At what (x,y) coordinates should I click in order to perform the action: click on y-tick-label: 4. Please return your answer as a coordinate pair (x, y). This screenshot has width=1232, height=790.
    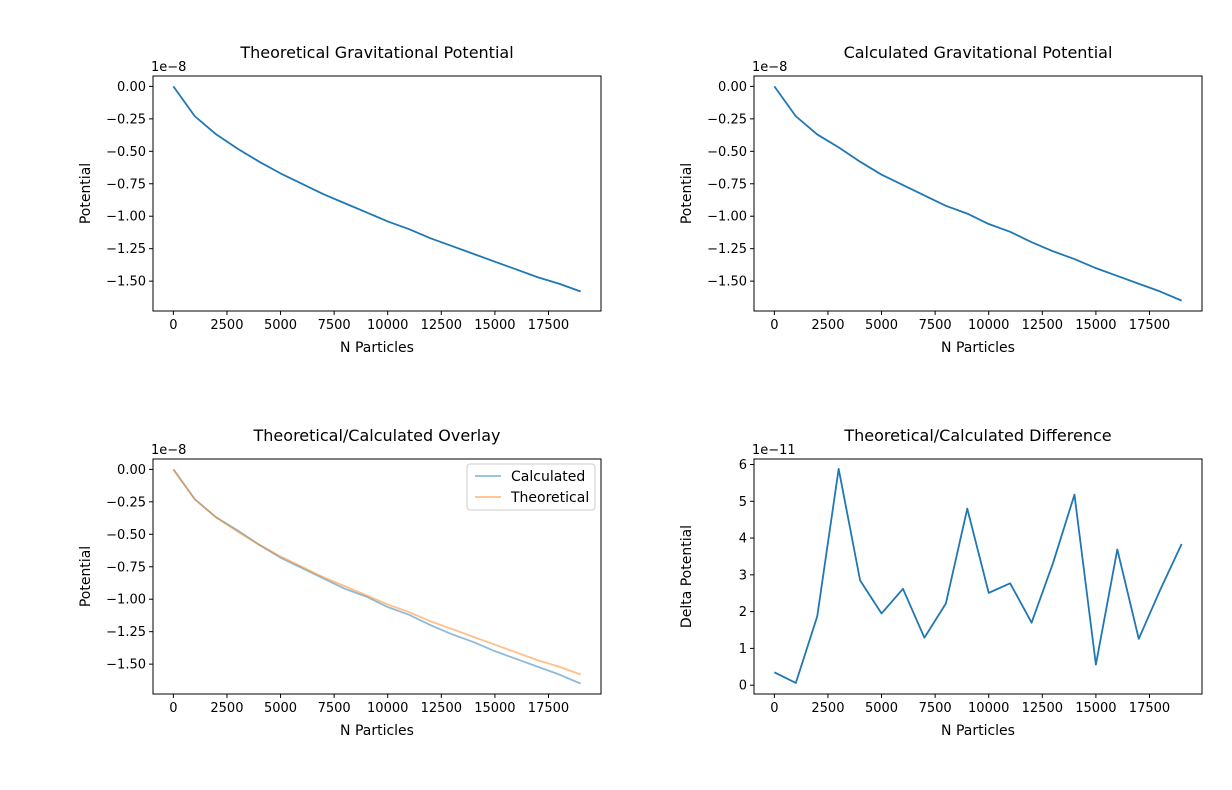
    Looking at the image, I should click on (743, 539).